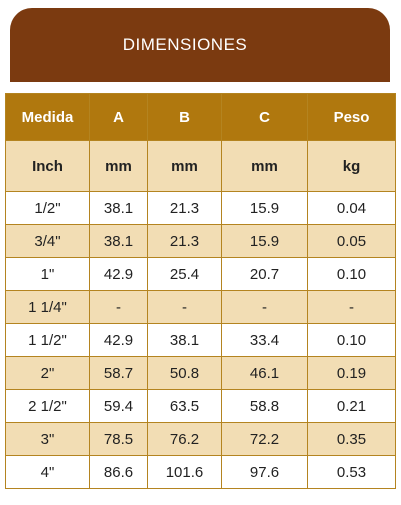  Describe the element at coordinates (185, 44) in the screenshot. I see `header-title: DIMENSIONES` at that location.